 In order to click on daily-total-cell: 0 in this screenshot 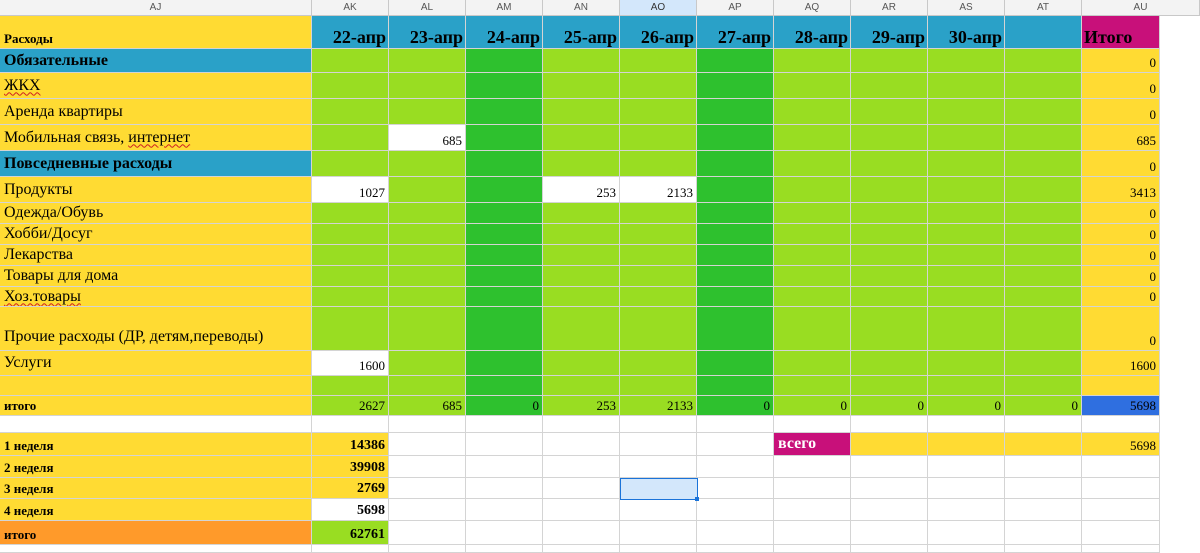, I will do `click(504, 406)`.